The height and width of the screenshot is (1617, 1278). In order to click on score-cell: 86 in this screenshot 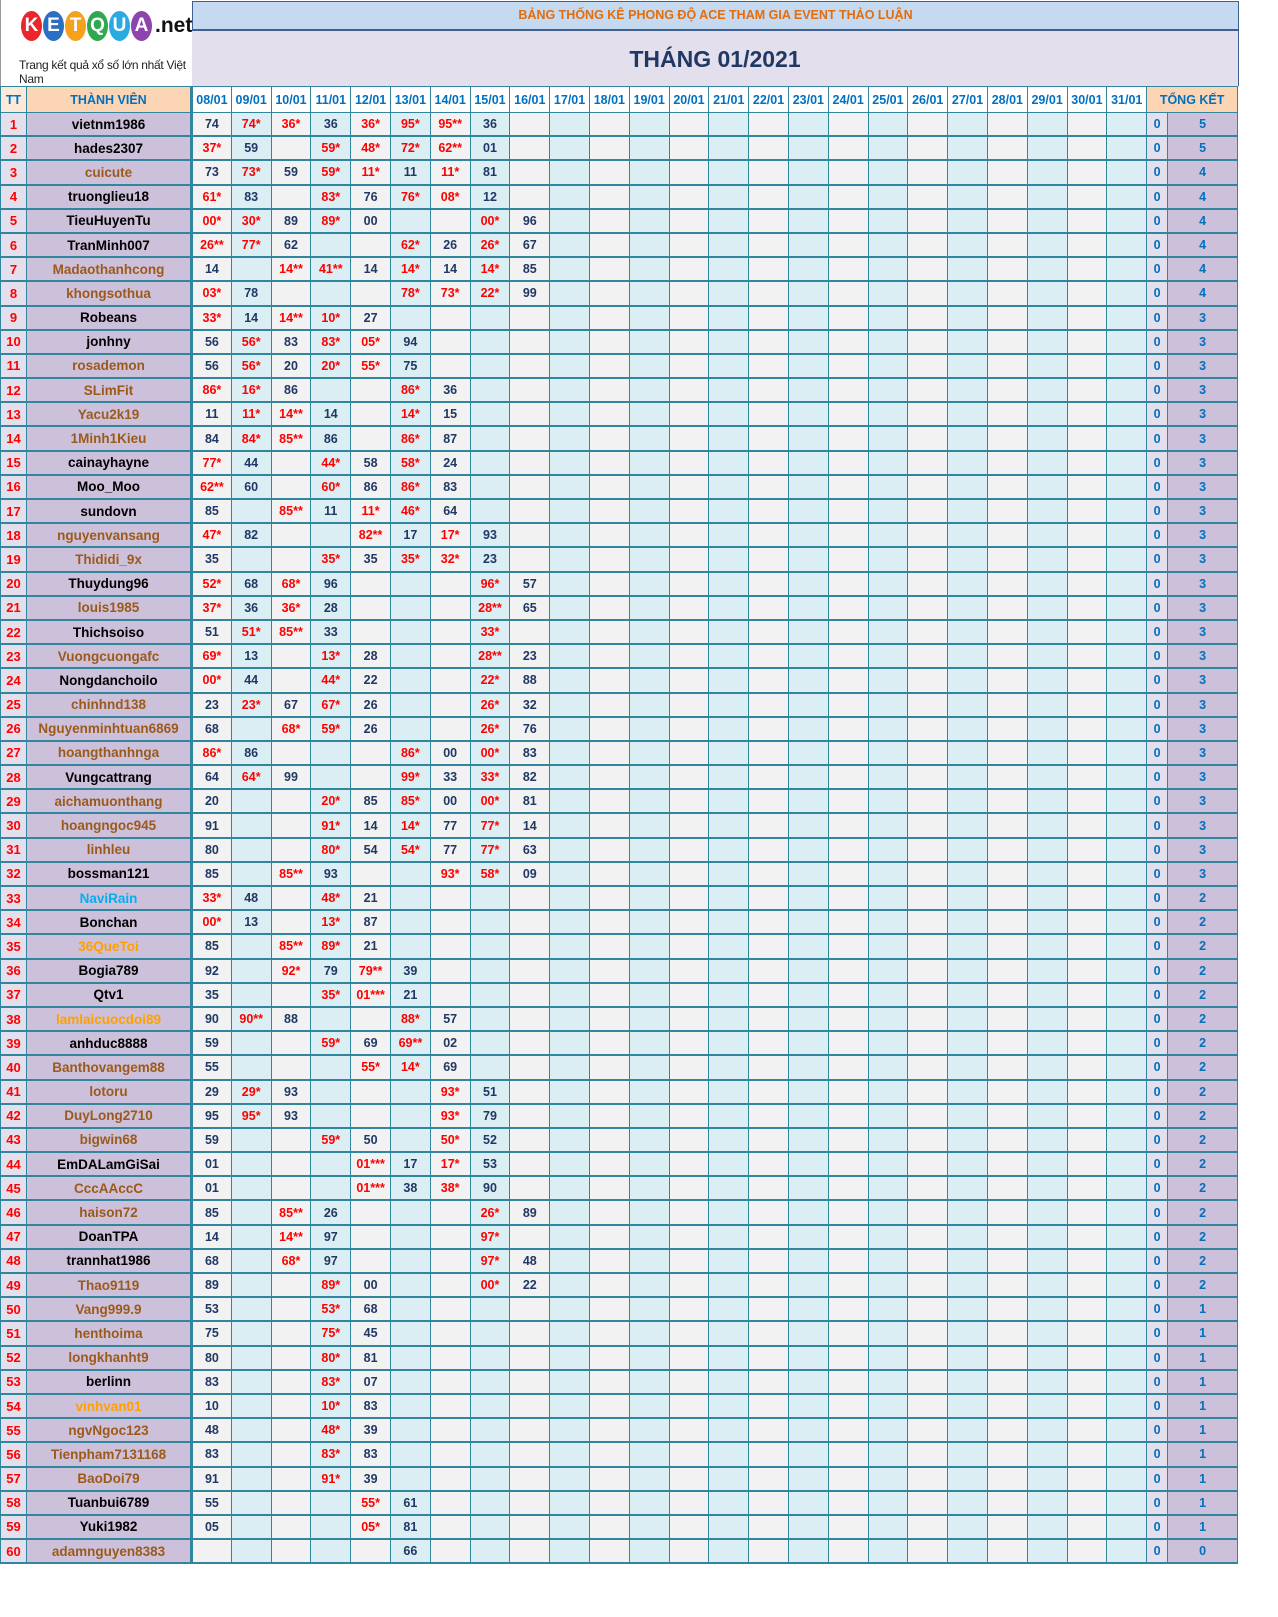, I will do `click(370, 487)`.